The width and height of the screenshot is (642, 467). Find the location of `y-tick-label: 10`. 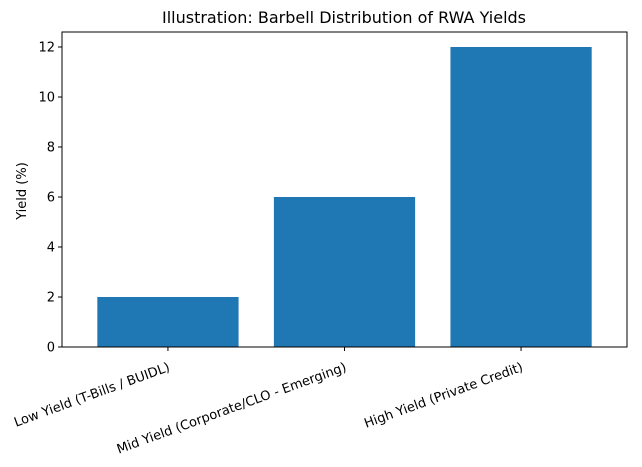

y-tick-label: 10 is located at coordinates (46, 98).